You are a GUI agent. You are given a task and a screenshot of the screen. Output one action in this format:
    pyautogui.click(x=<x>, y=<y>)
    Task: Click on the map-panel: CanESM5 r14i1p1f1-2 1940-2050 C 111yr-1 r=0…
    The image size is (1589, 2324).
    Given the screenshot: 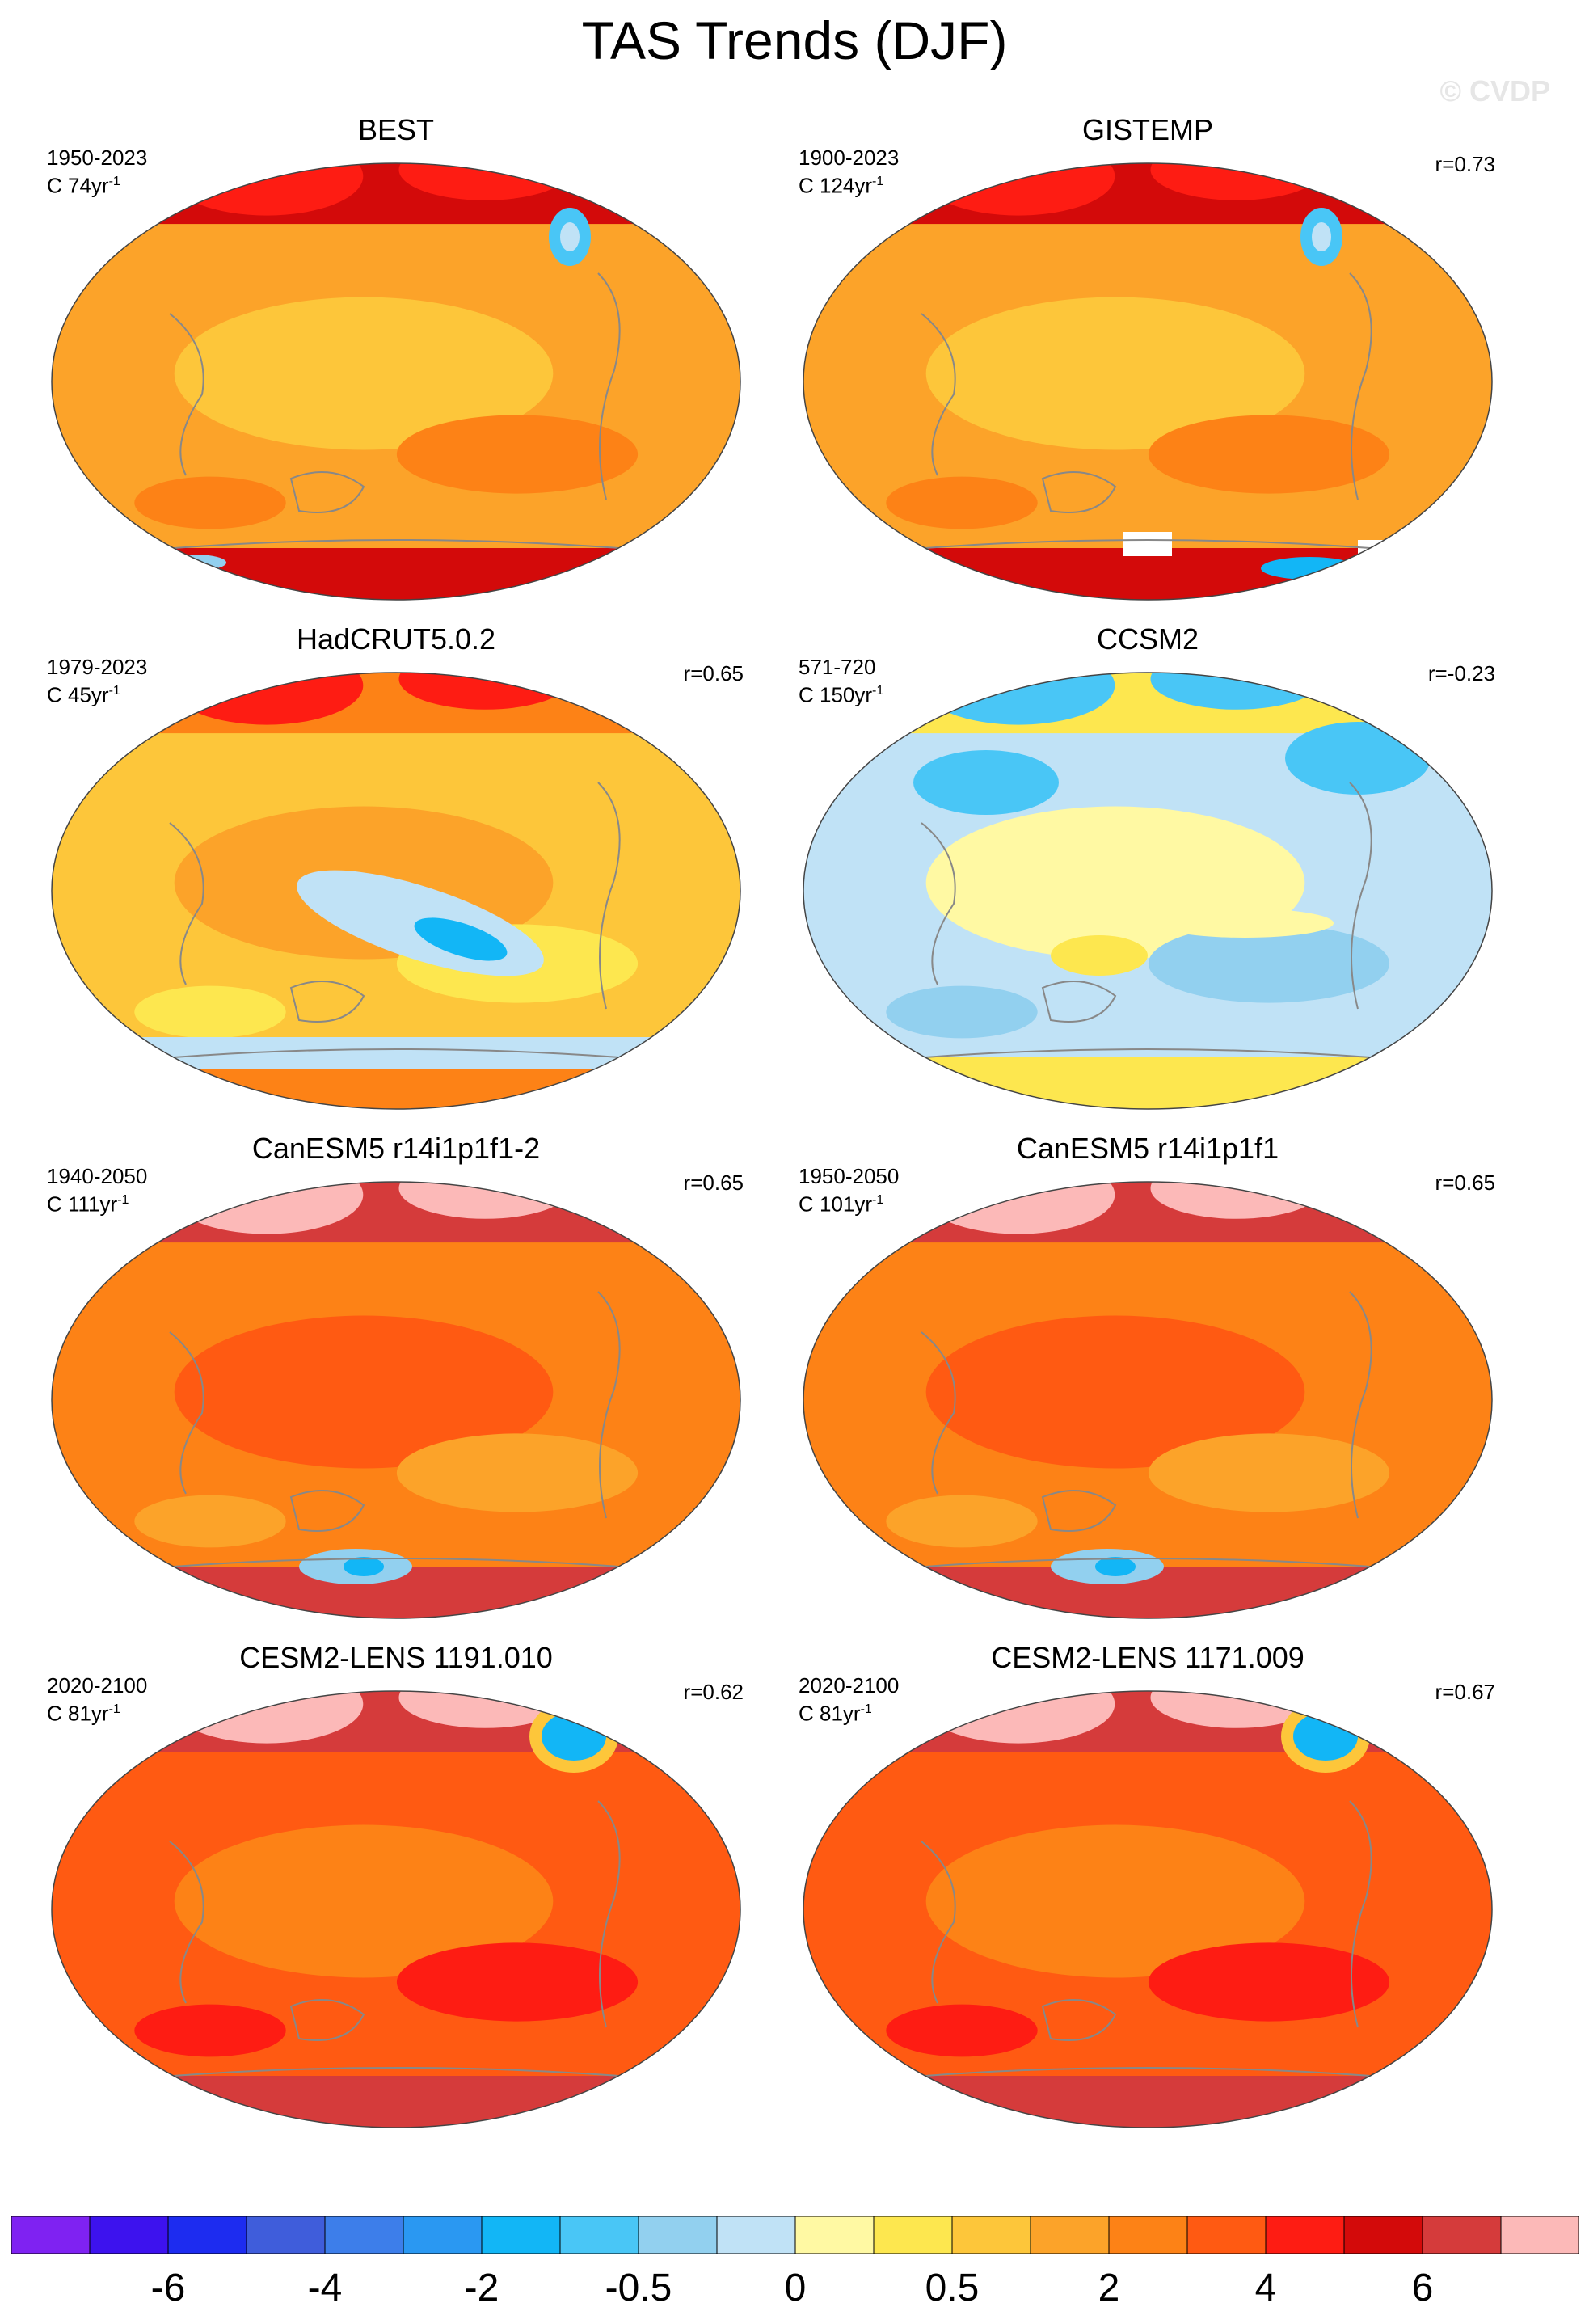 What is the action you would take?
    pyautogui.click(x=396, y=1375)
    